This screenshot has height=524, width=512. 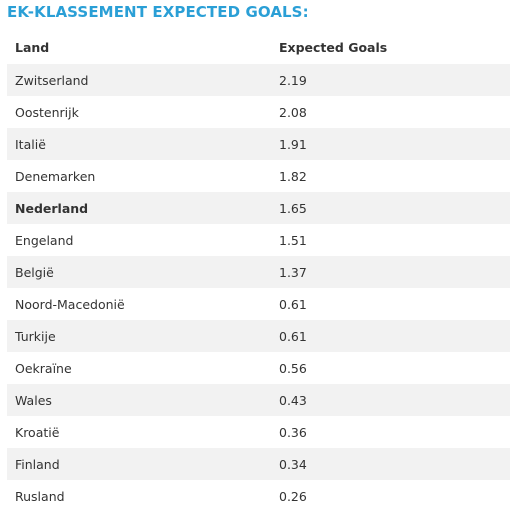 What do you see at coordinates (139, 272) in the screenshot?
I see `country-cell: België` at bounding box center [139, 272].